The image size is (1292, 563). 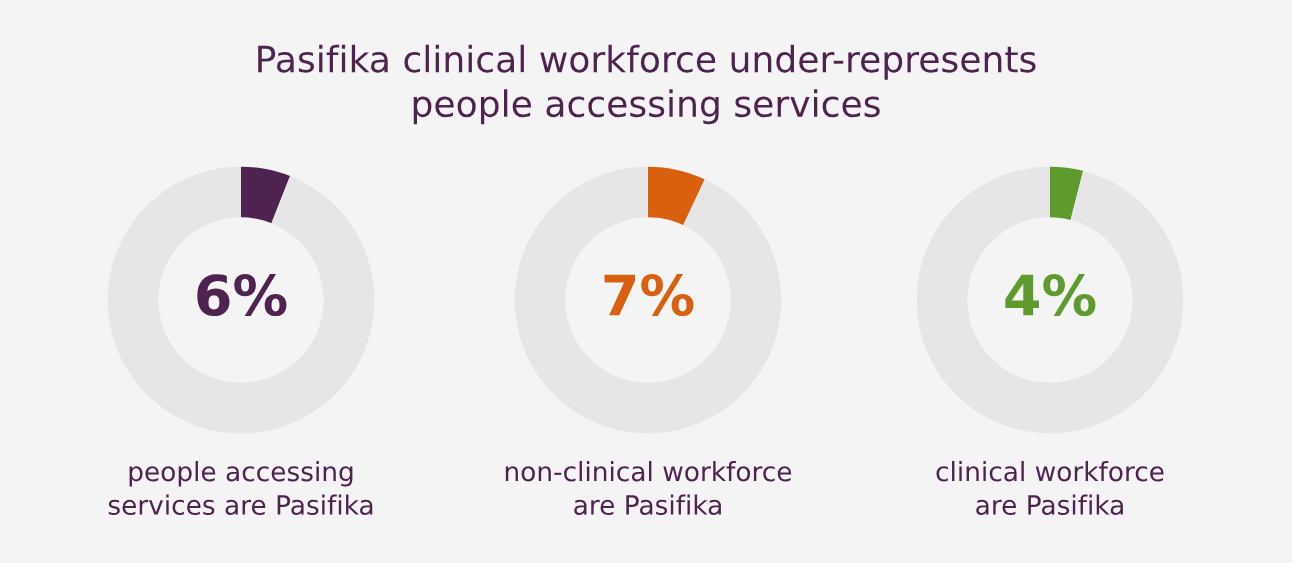 I want to click on text: Pasifika clinical workforce under-represents people accessing services, so click(x=647, y=84).